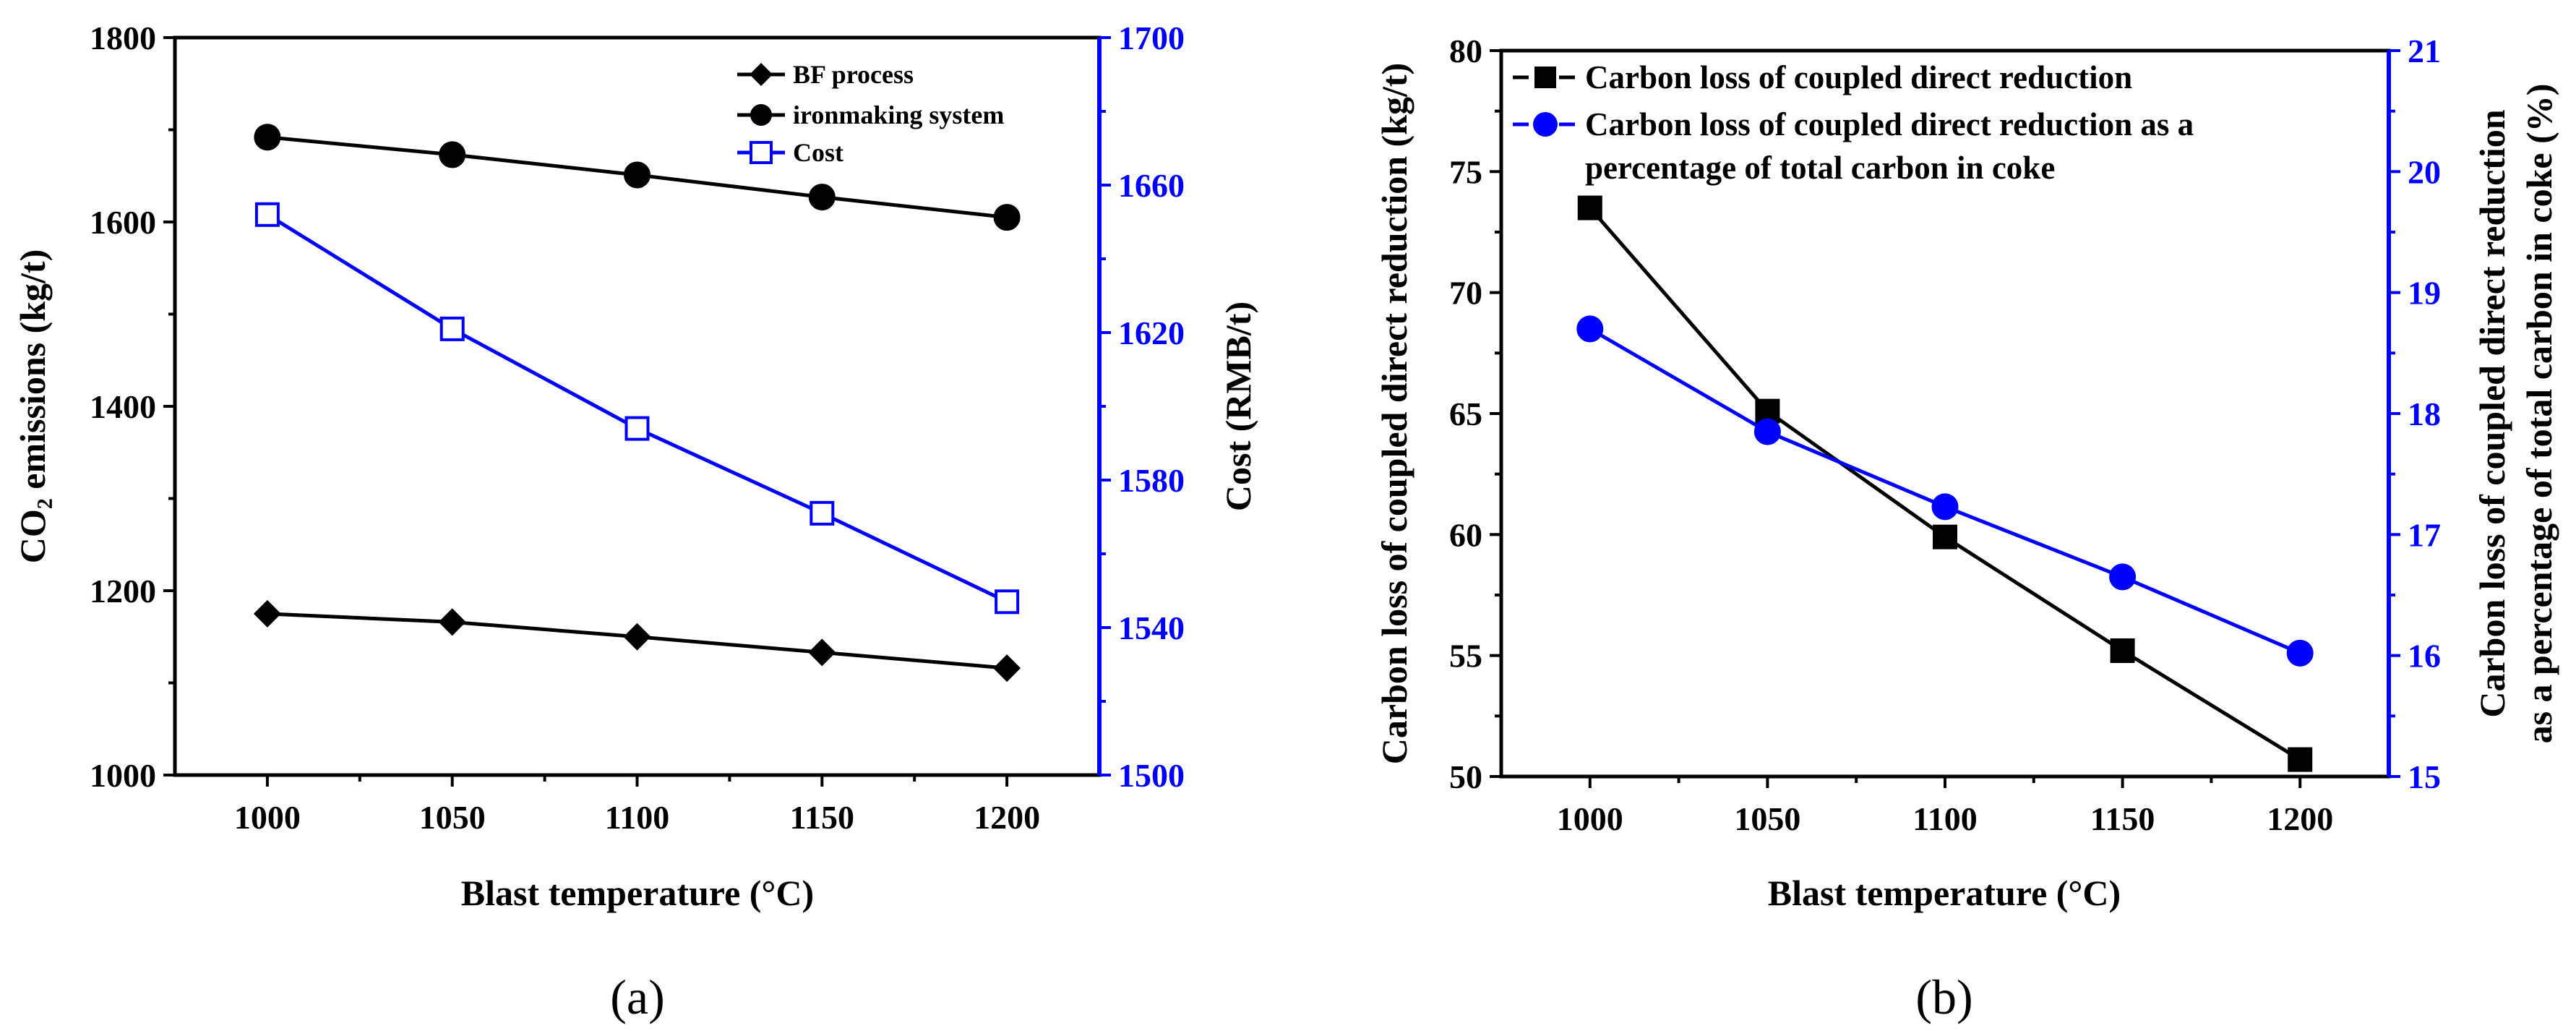 The height and width of the screenshot is (1031, 2576). What do you see at coordinates (1152, 185) in the screenshot?
I see `right-y-tick-label: 1660` at bounding box center [1152, 185].